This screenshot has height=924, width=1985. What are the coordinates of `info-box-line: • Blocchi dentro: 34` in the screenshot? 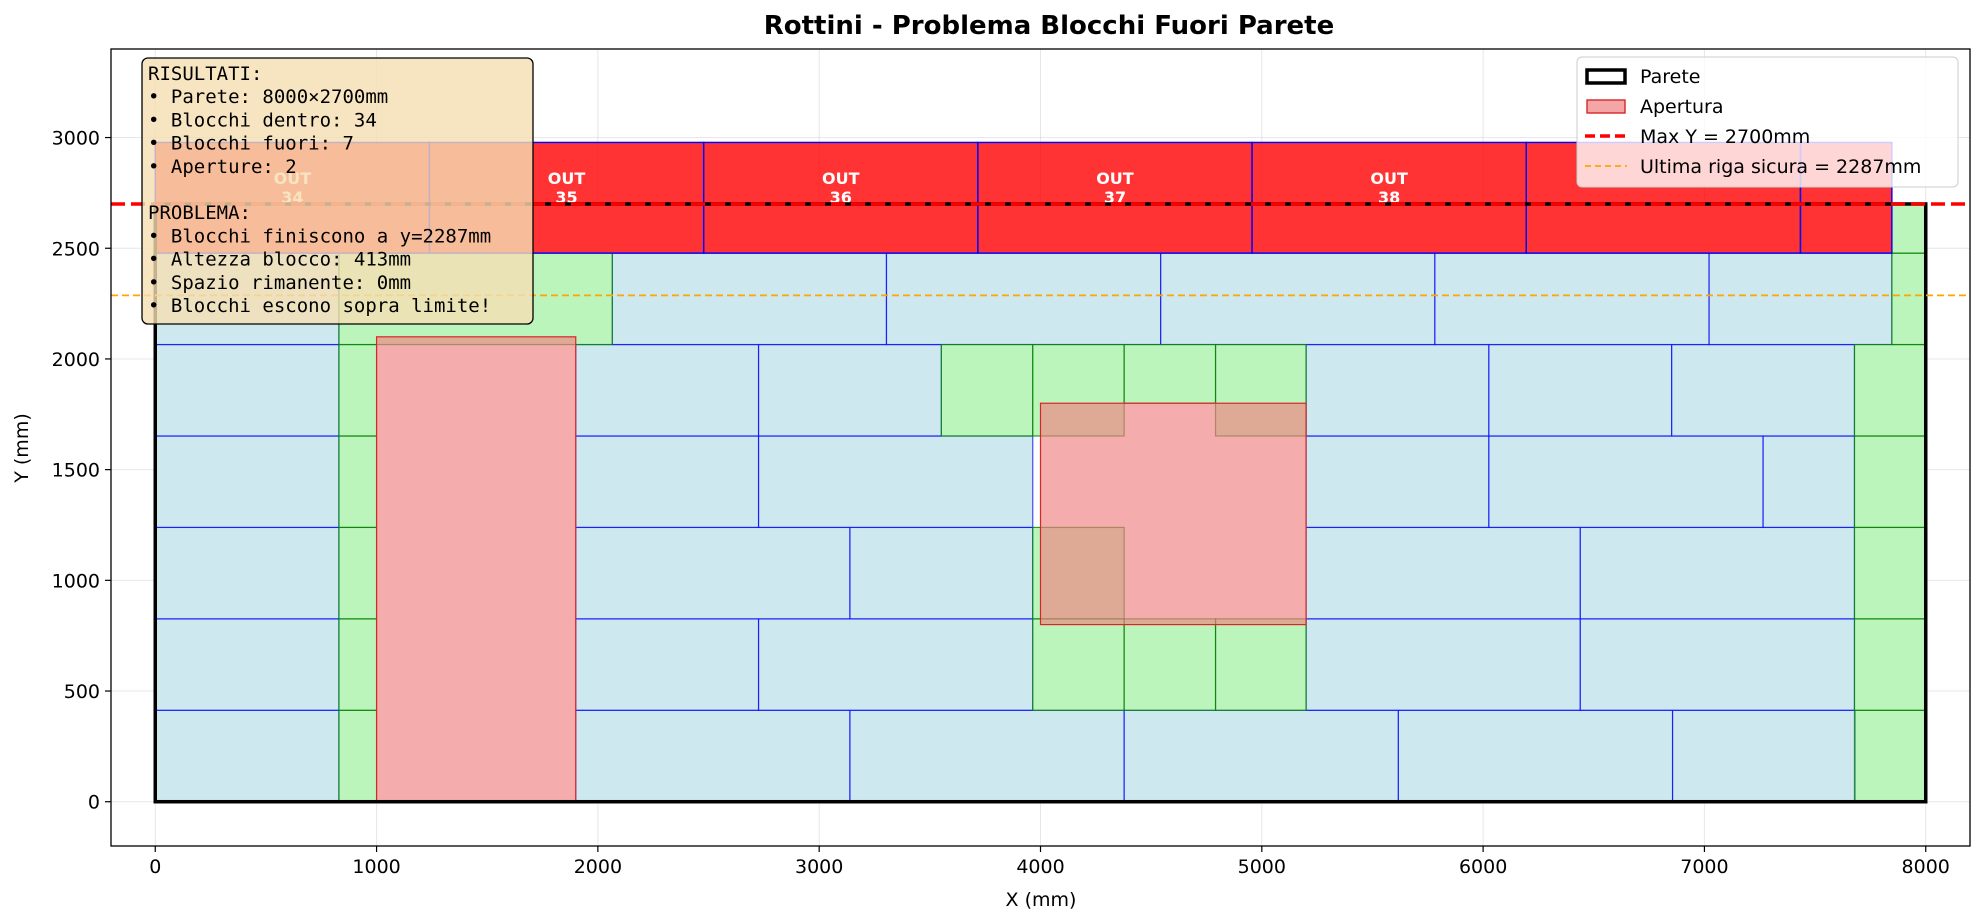 It's located at (262, 120).